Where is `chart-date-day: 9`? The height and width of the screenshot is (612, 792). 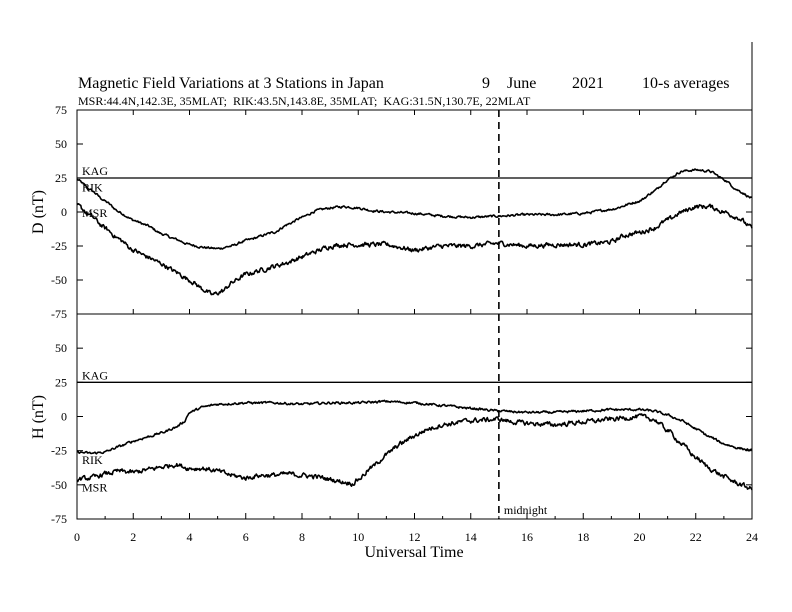
chart-date-day: 9 is located at coordinates (486, 83).